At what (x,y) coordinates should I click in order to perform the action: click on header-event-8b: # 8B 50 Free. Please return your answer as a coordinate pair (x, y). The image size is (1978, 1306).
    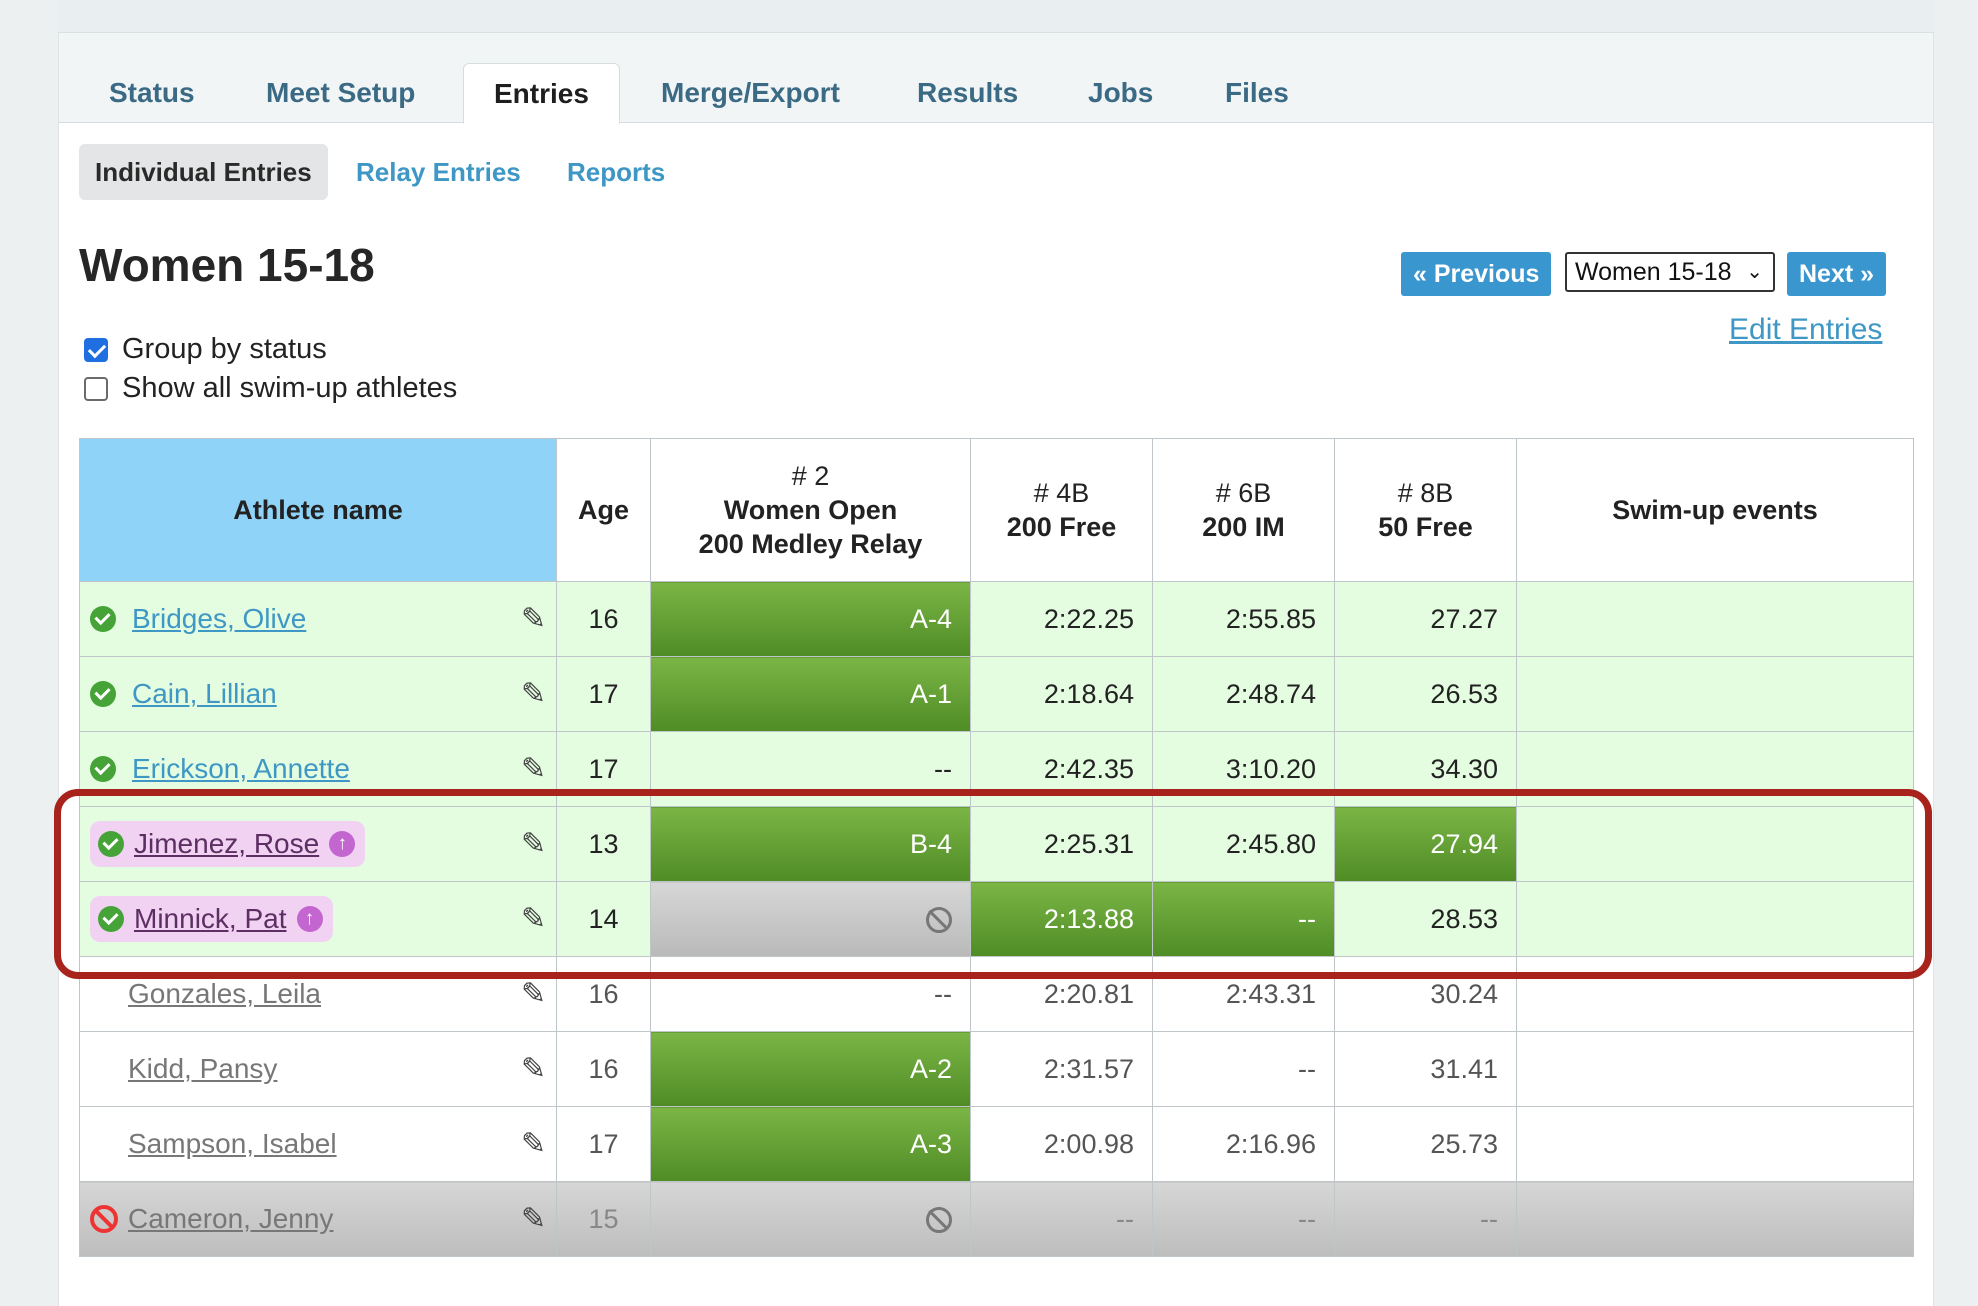
    Looking at the image, I should click on (1425, 510).